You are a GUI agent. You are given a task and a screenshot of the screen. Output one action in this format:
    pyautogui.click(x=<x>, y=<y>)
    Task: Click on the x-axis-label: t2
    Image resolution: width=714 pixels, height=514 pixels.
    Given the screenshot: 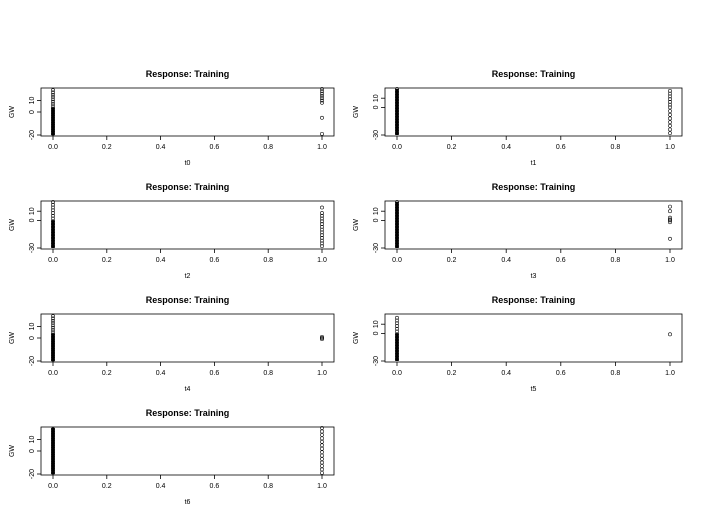 What is the action you would take?
    pyautogui.click(x=188, y=276)
    